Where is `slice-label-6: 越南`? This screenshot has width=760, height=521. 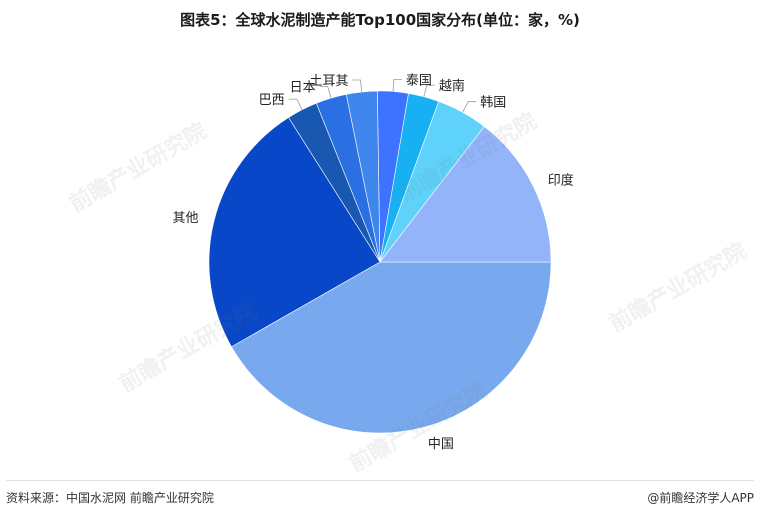
slice-label-6: 越南 is located at coordinates (452, 86).